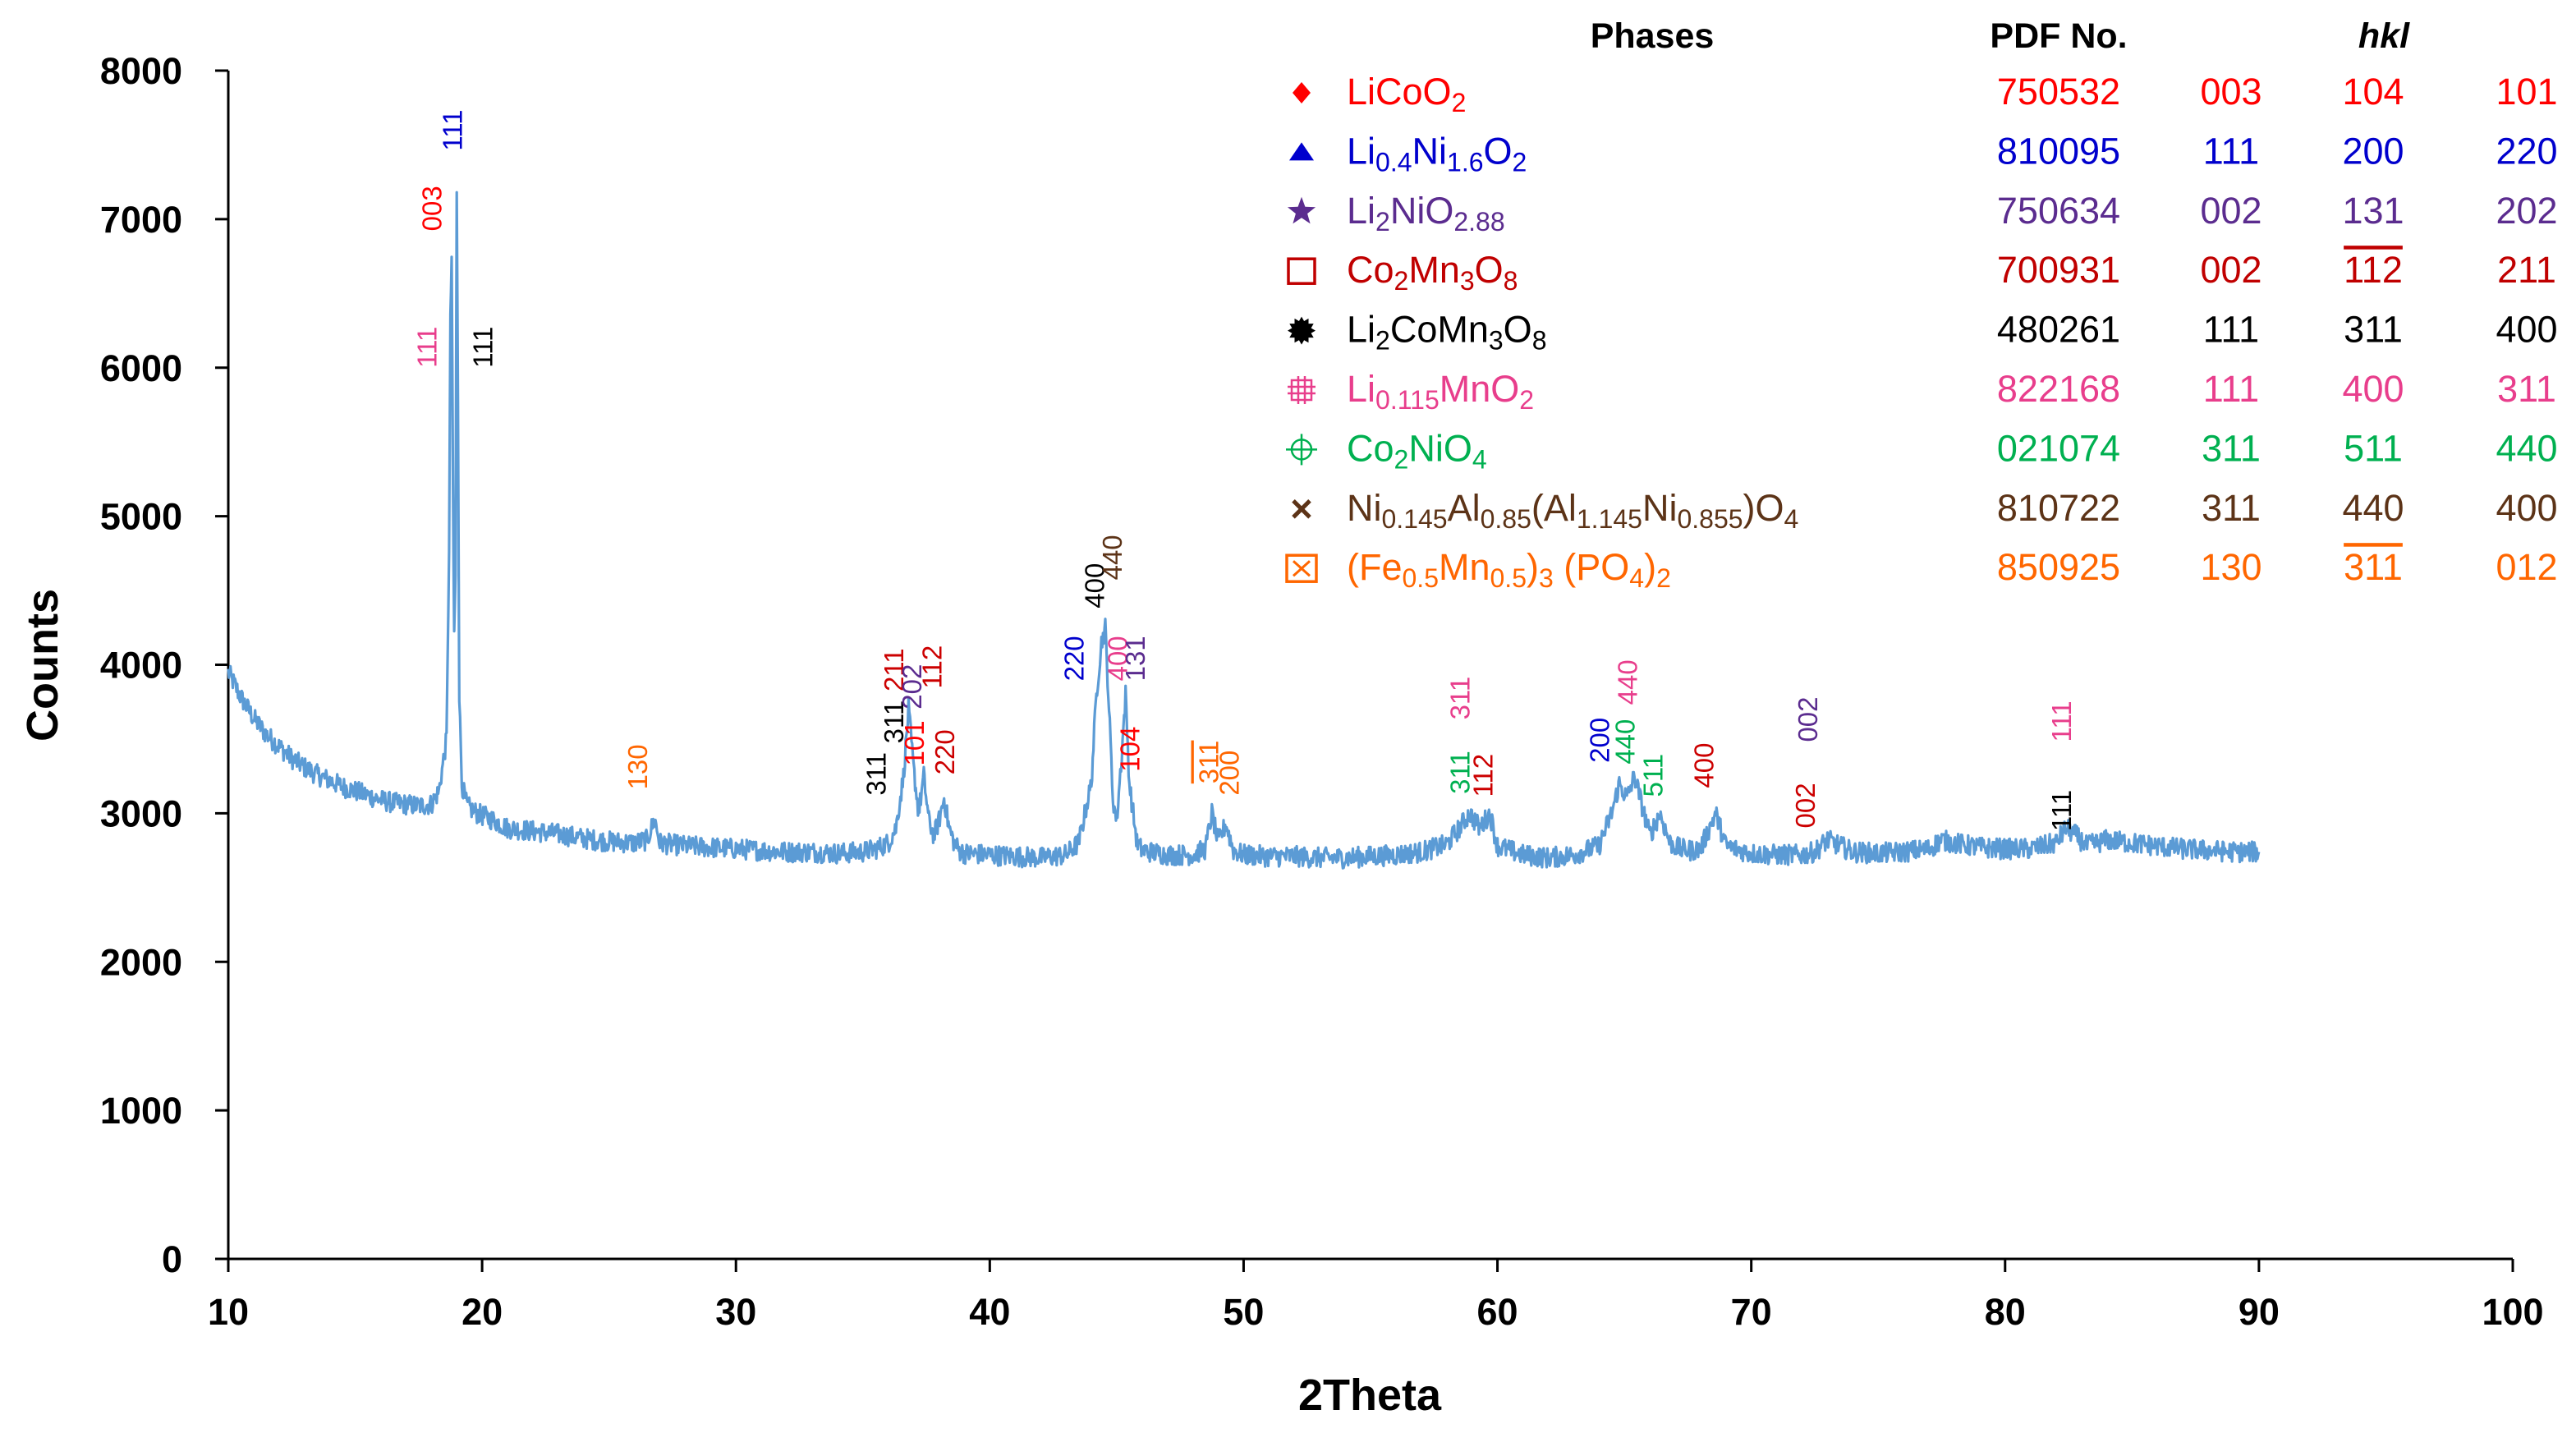 The height and width of the screenshot is (1433, 2576). Describe the element at coordinates (1650, 567) in the screenshot. I see `formula-part: )` at that location.